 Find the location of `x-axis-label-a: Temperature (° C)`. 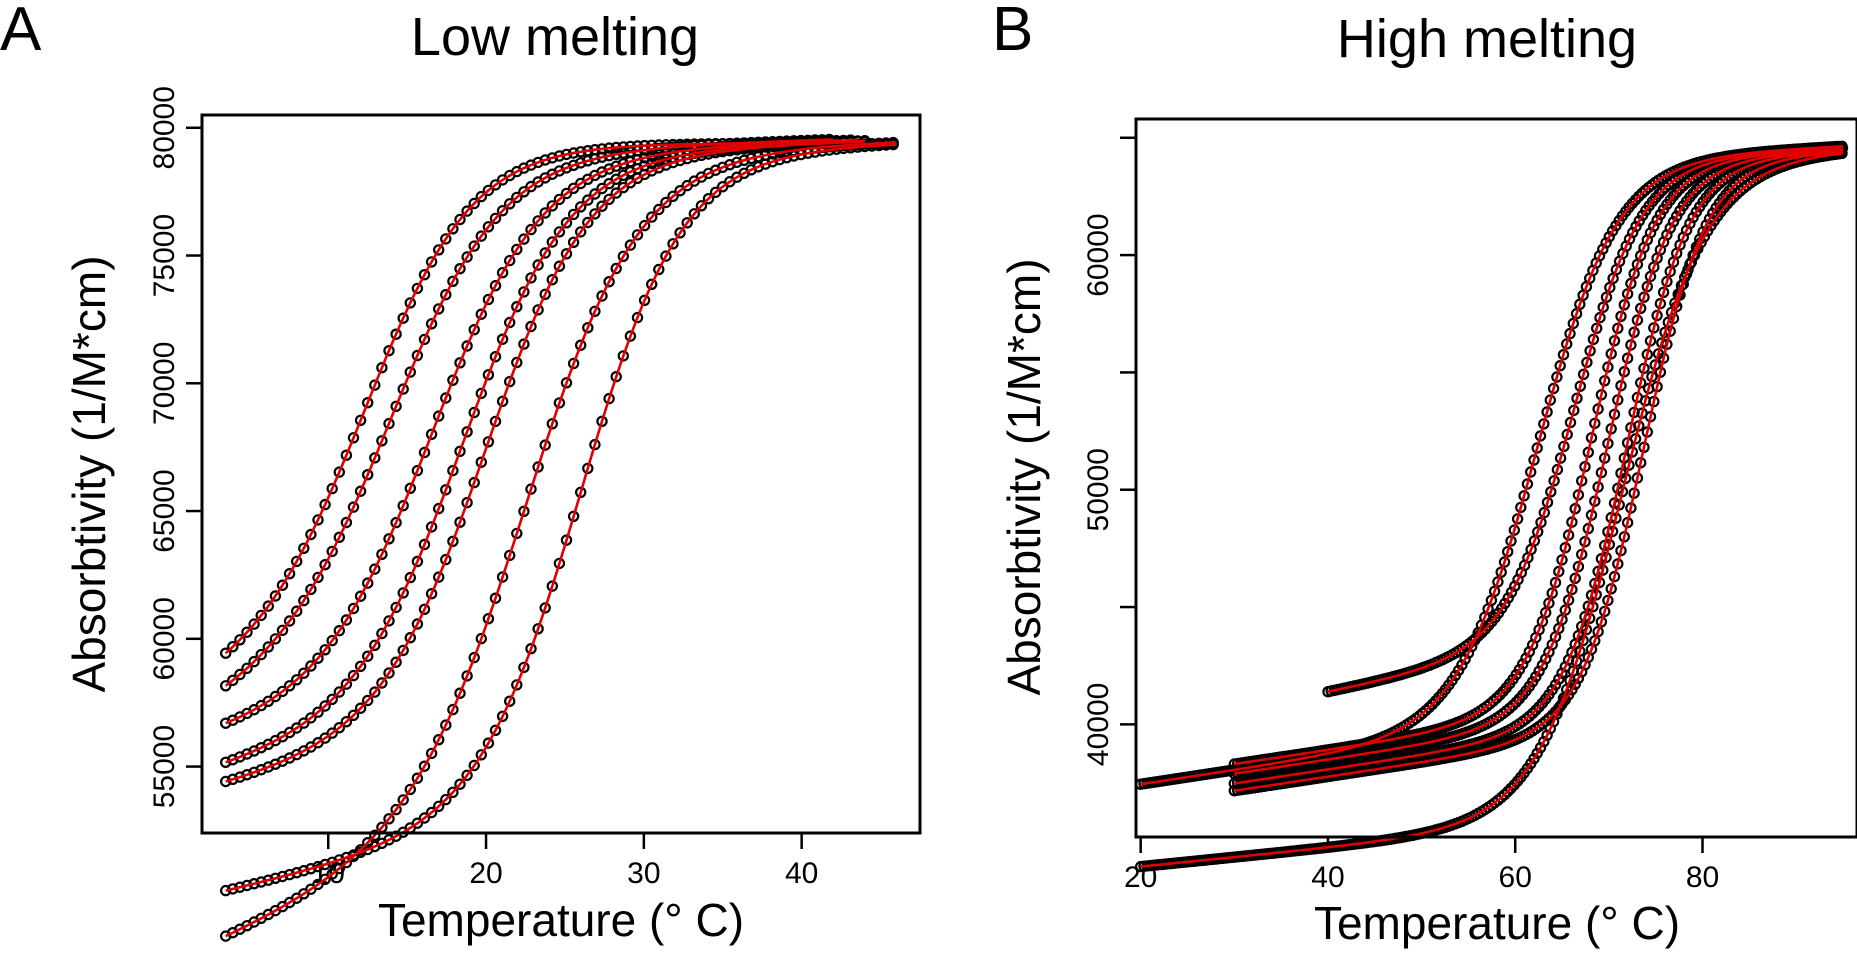

x-axis-label-a: Temperature (° C) is located at coordinates (561, 920).